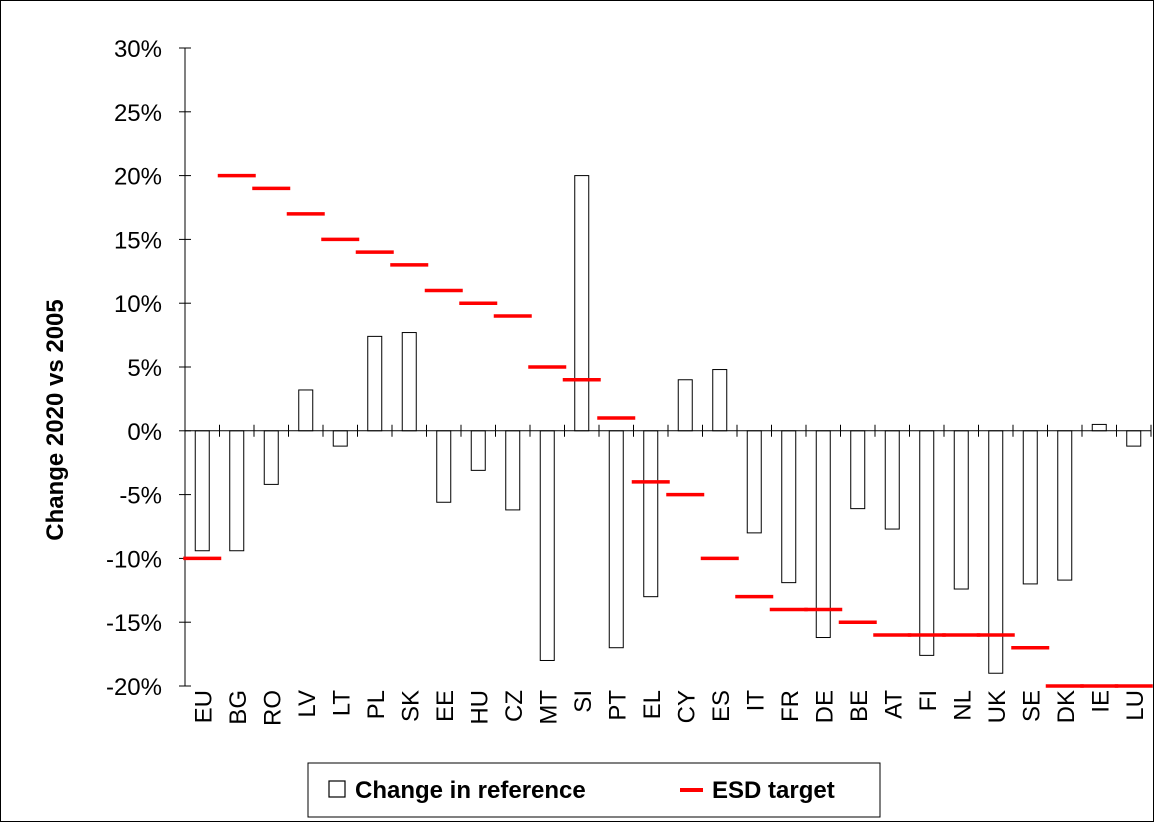 The height and width of the screenshot is (822, 1154). I want to click on legend-label-esd-target: ESD target, so click(773, 790).